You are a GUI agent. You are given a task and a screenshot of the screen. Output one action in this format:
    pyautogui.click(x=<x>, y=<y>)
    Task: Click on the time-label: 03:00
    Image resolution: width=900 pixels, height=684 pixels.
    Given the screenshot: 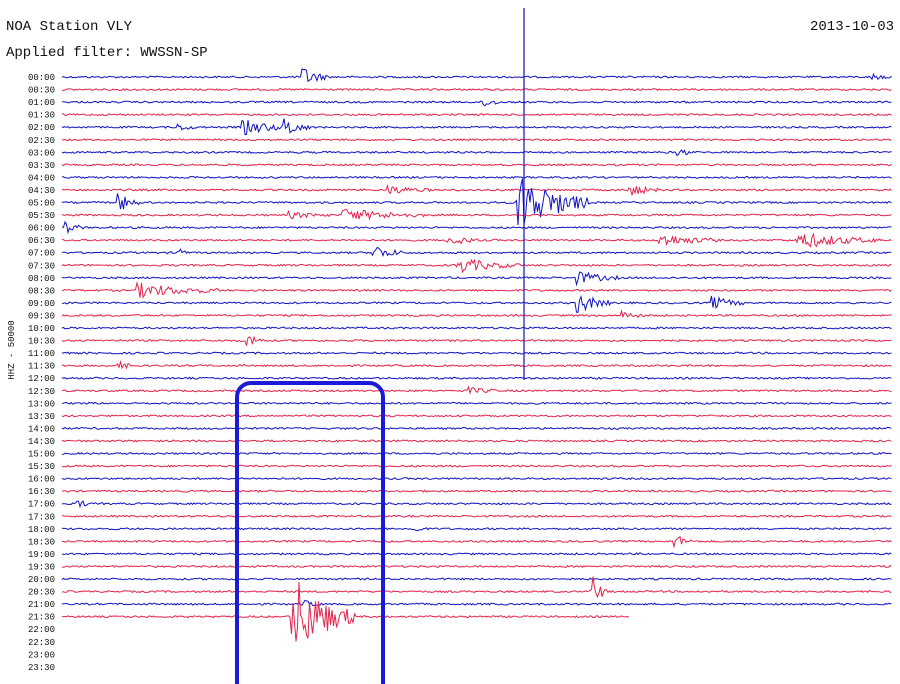 What is the action you would take?
    pyautogui.click(x=41, y=153)
    